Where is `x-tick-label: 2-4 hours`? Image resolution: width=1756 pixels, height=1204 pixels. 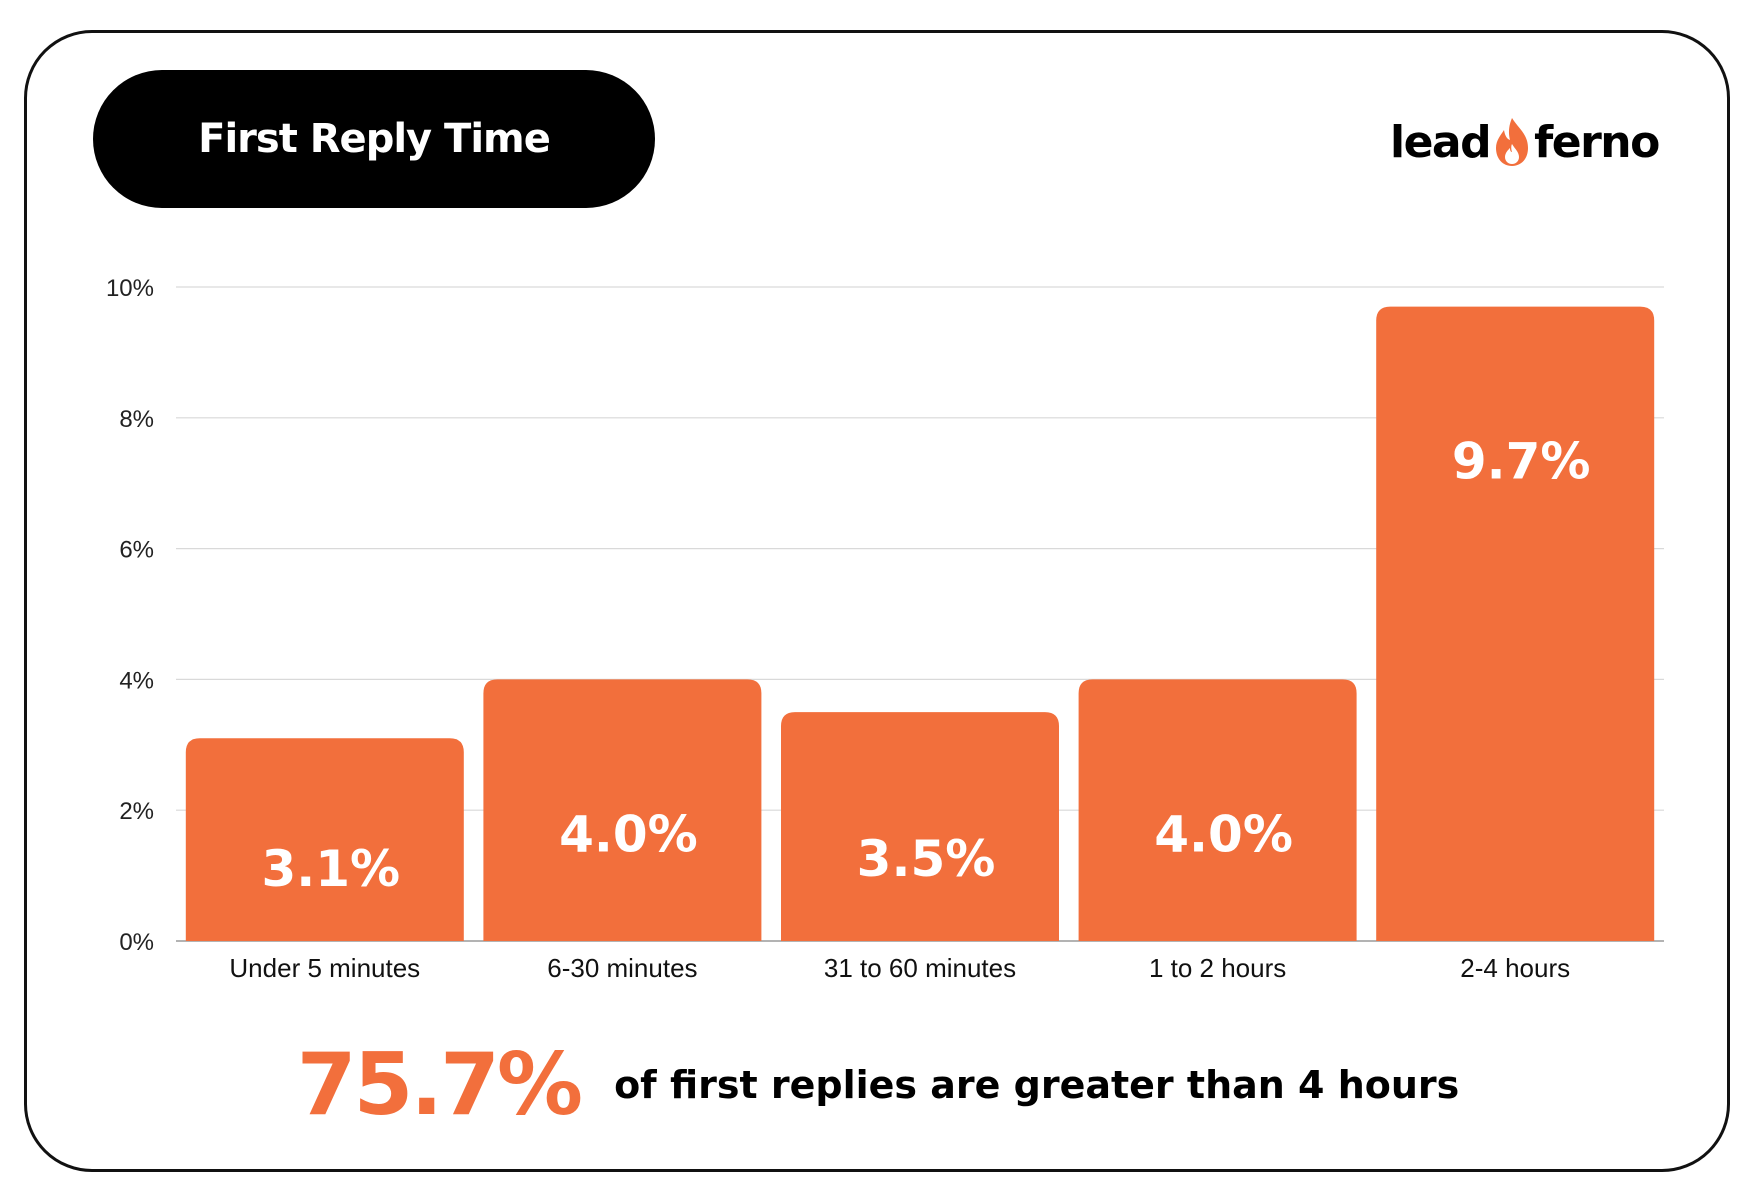 x-tick-label: 2-4 hours is located at coordinates (1515, 968).